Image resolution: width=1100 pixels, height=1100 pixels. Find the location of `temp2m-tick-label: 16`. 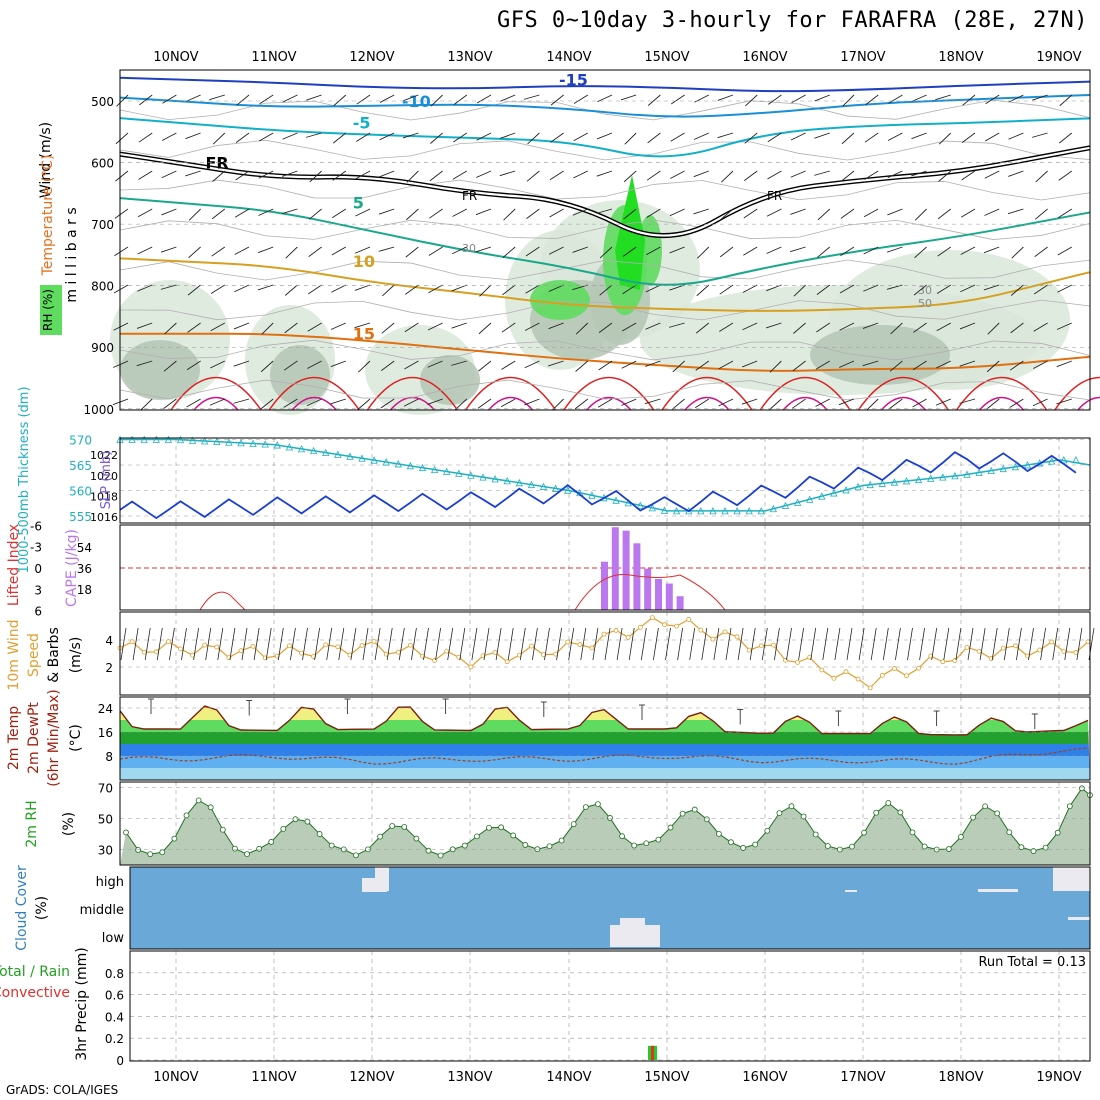

temp2m-tick-label: 16 is located at coordinates (105, 733).